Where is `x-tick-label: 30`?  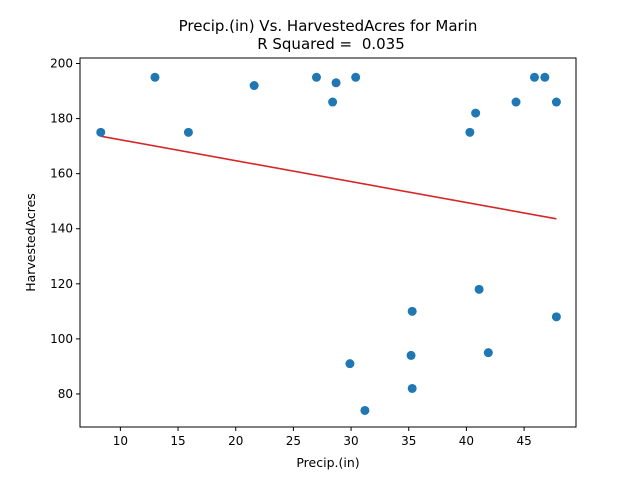 x-tick-label: 30 is located at coordinates (350, 441).